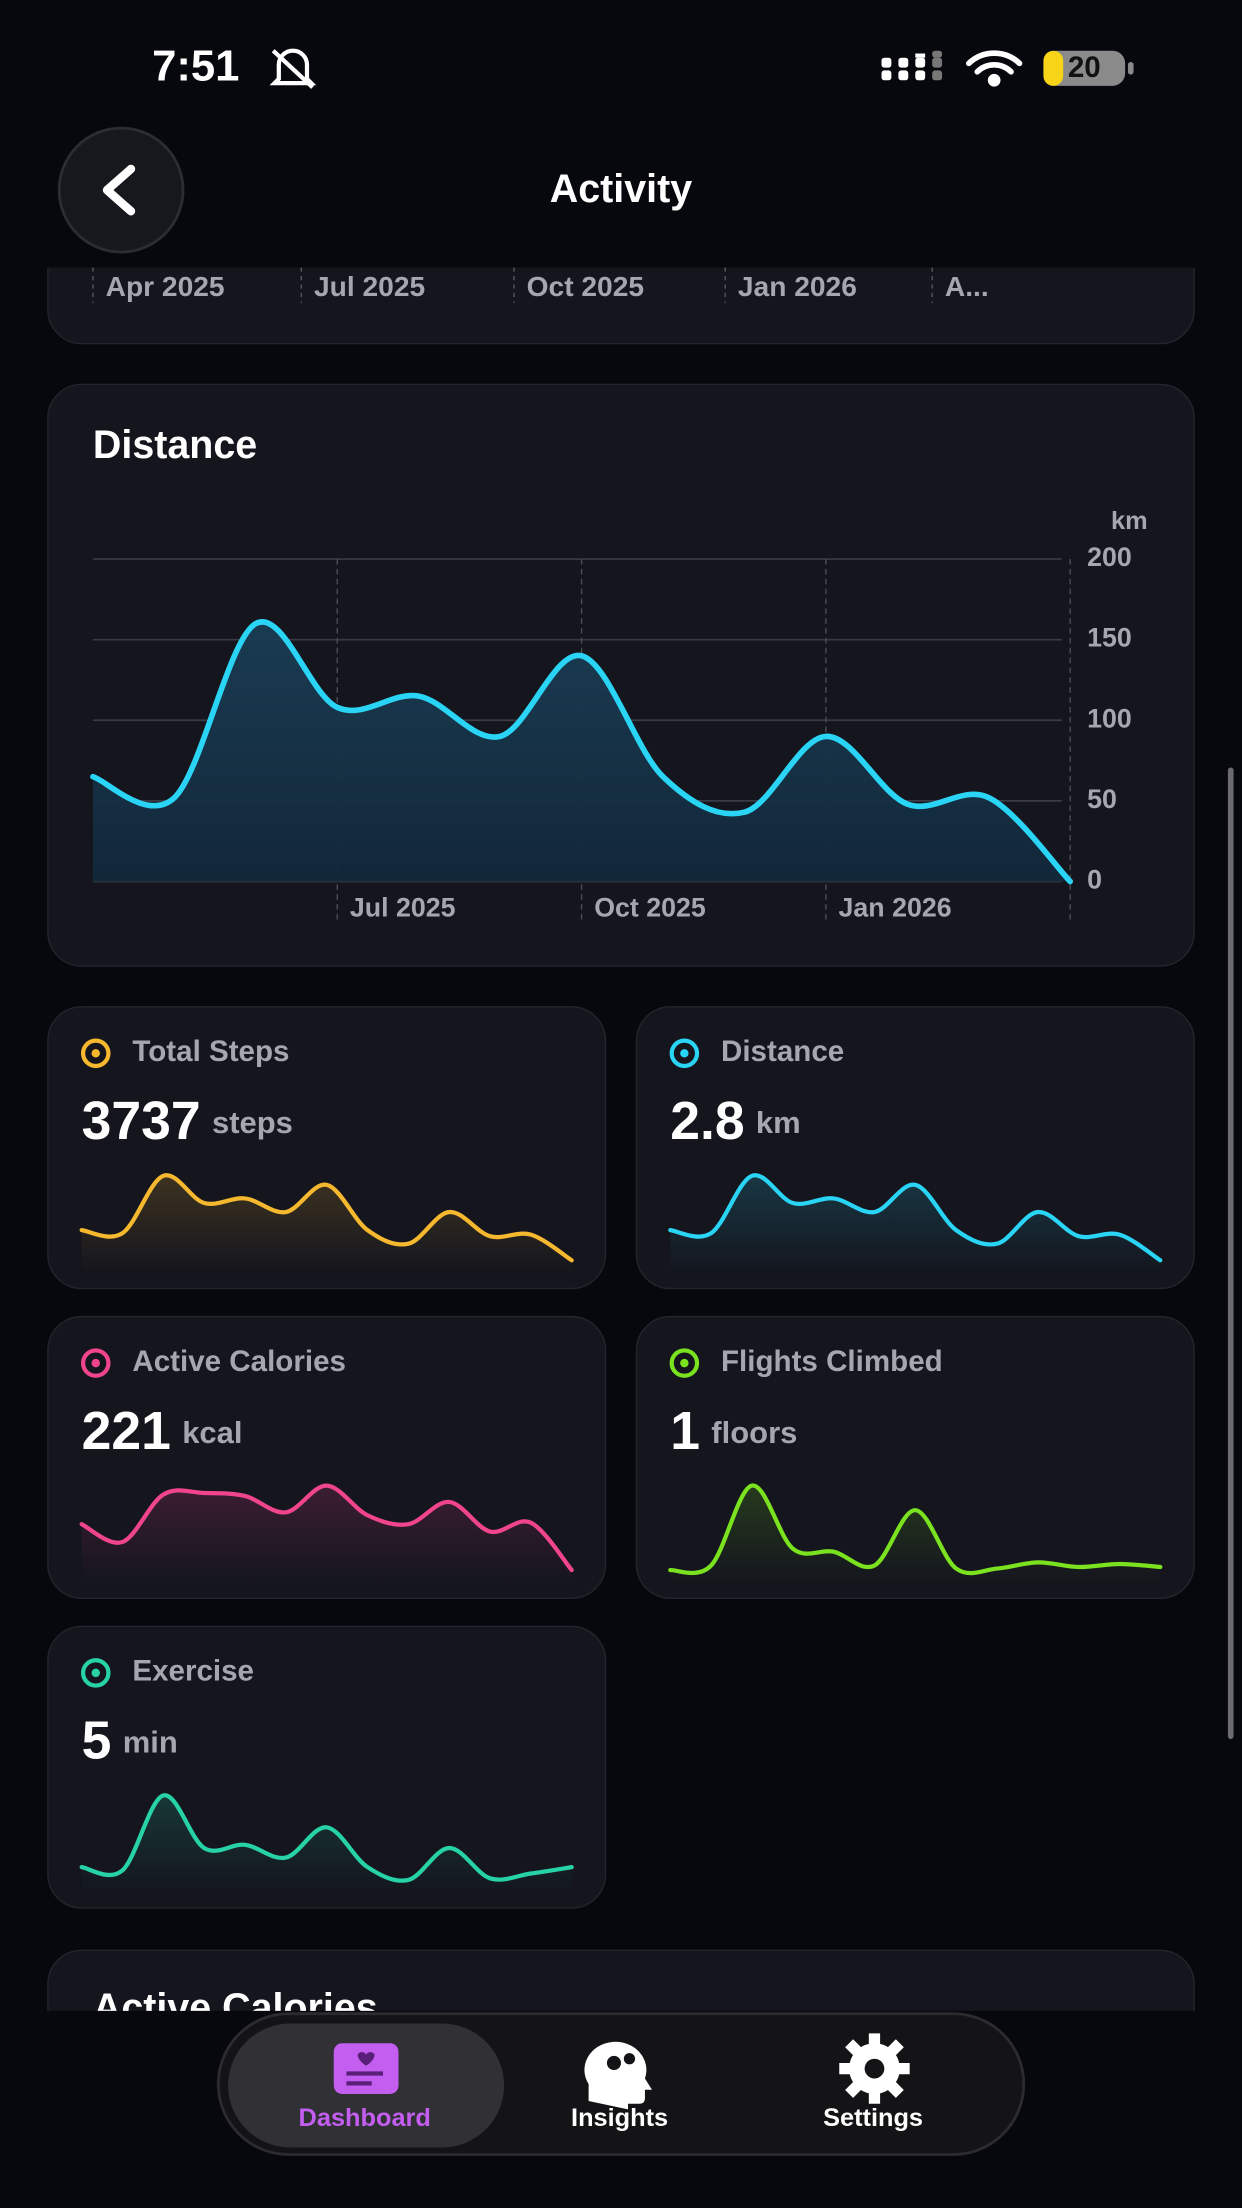 This screenshot has width=1242, height=2208. I want to click on card-value-line: 5 min, so click(130, 1741).